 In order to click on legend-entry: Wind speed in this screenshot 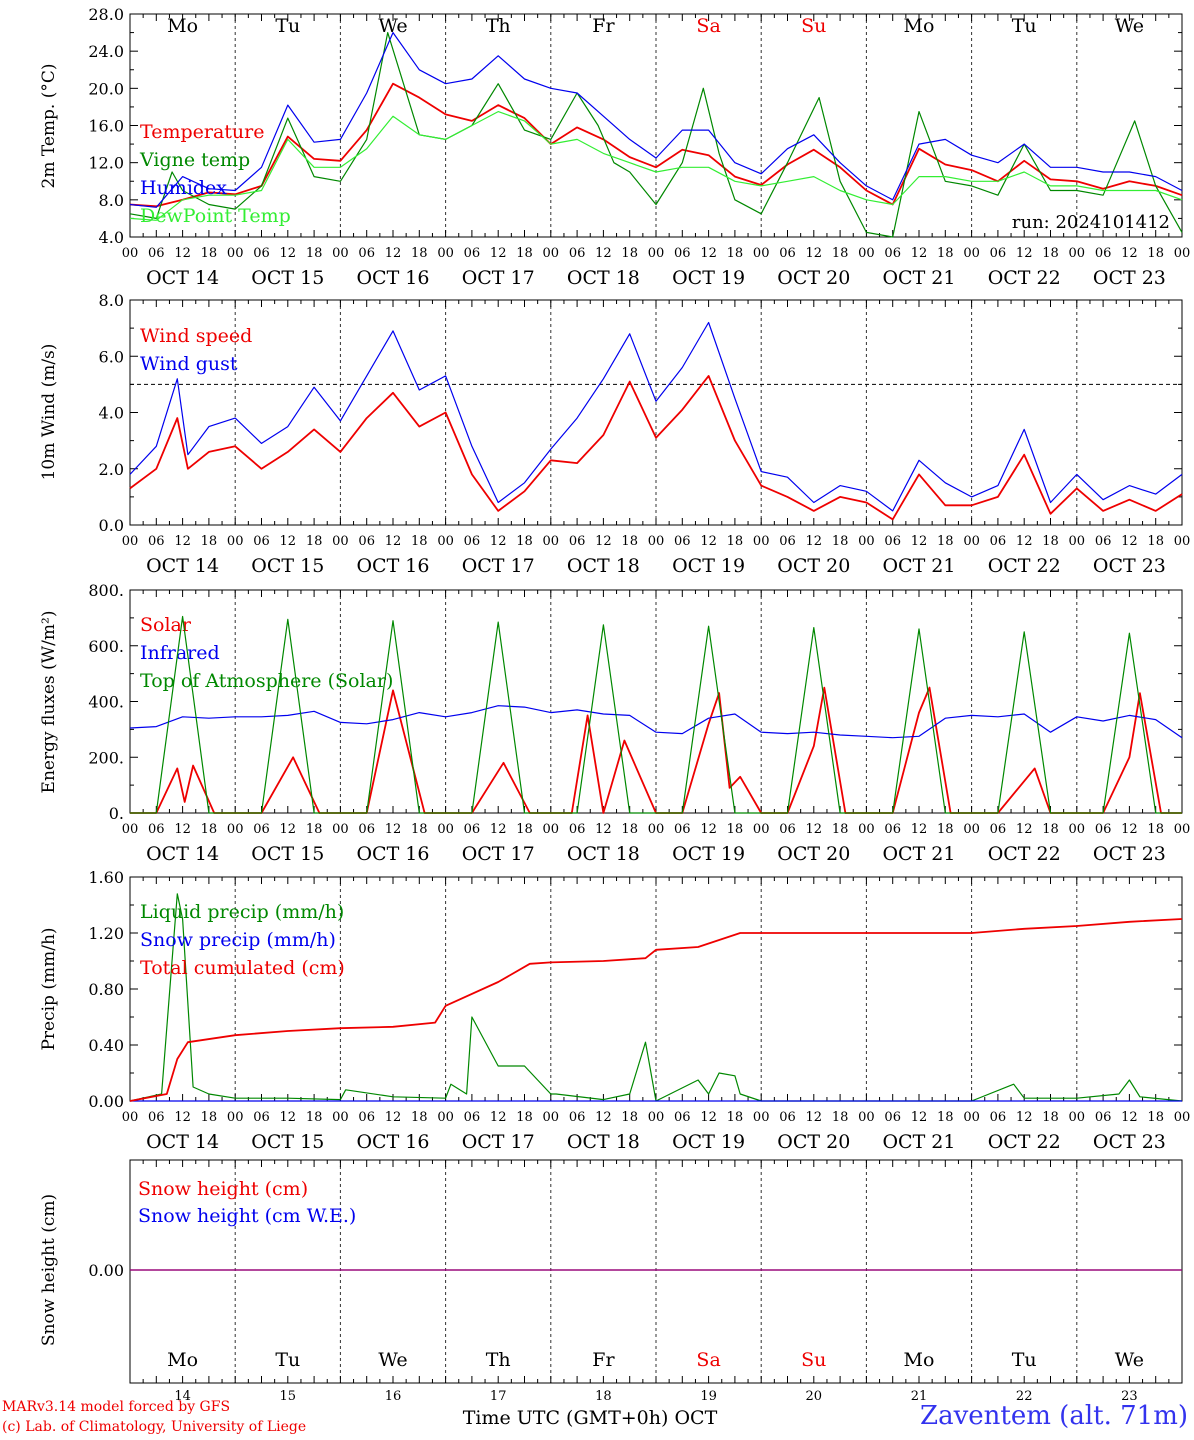, I will do `click(196, 336)`.